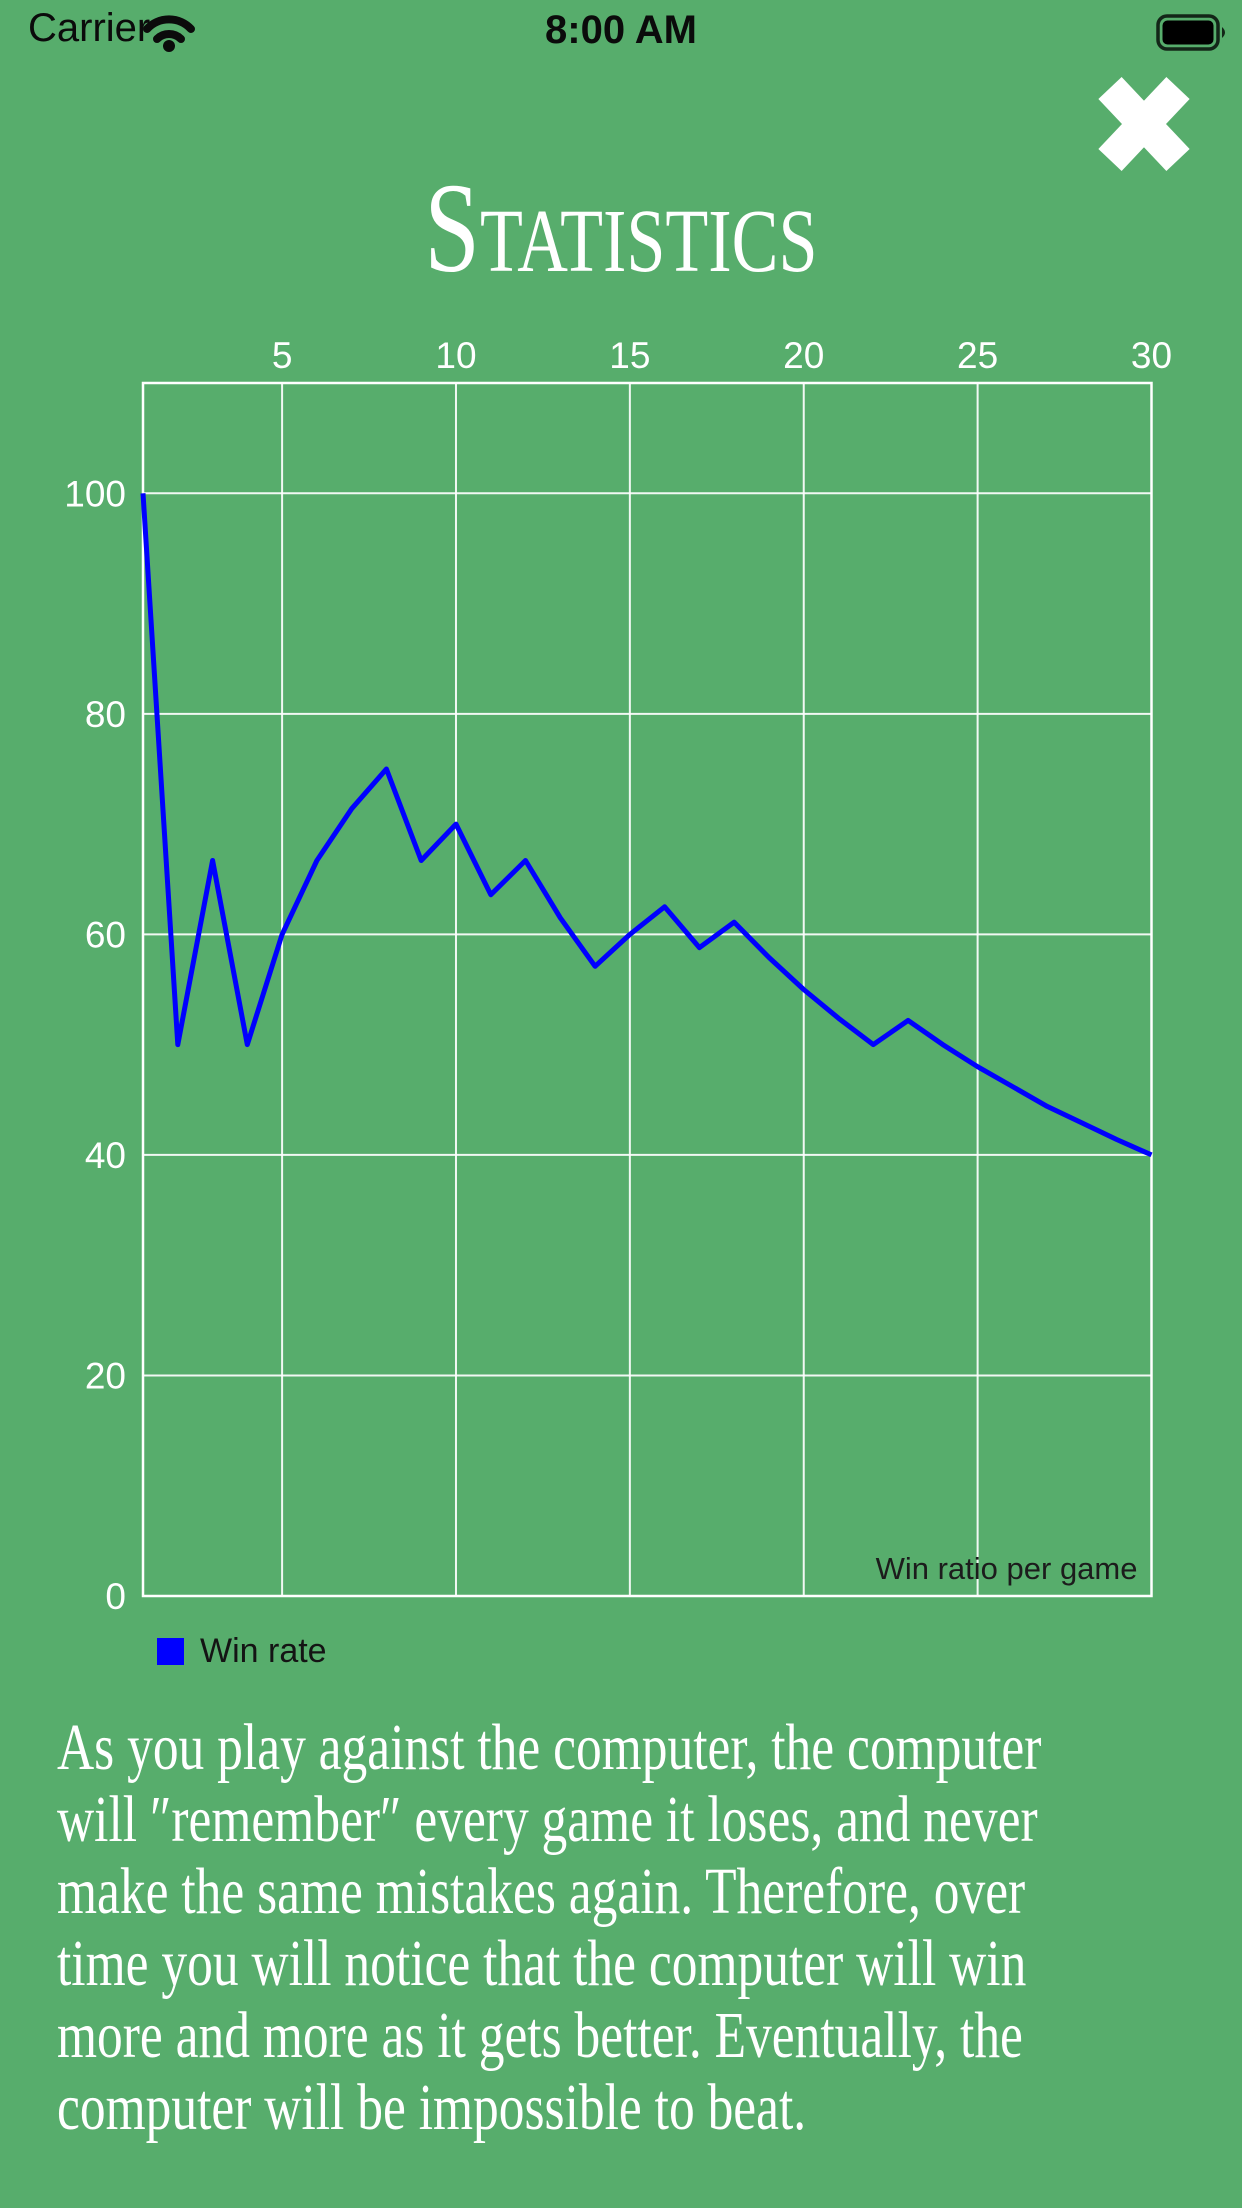  I want to click on legend-label-win-rate: Win rate, so click(263, 1651).